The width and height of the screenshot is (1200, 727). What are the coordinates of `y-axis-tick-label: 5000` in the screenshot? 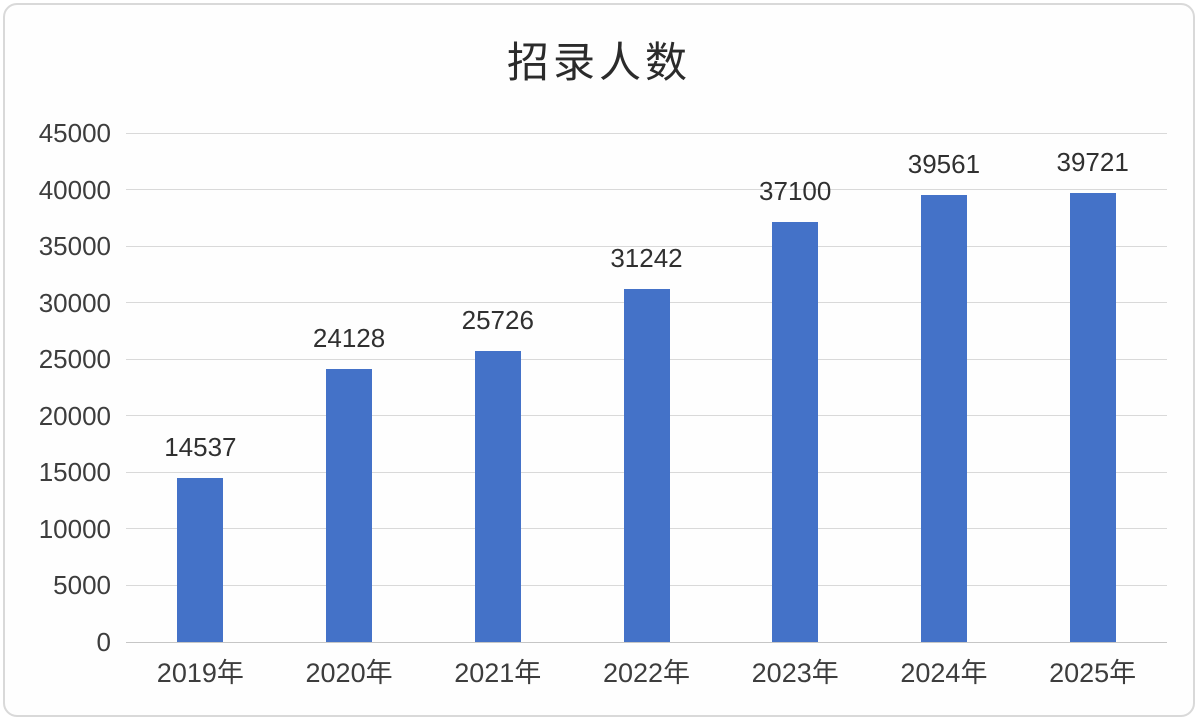 It's located at (82, 585).